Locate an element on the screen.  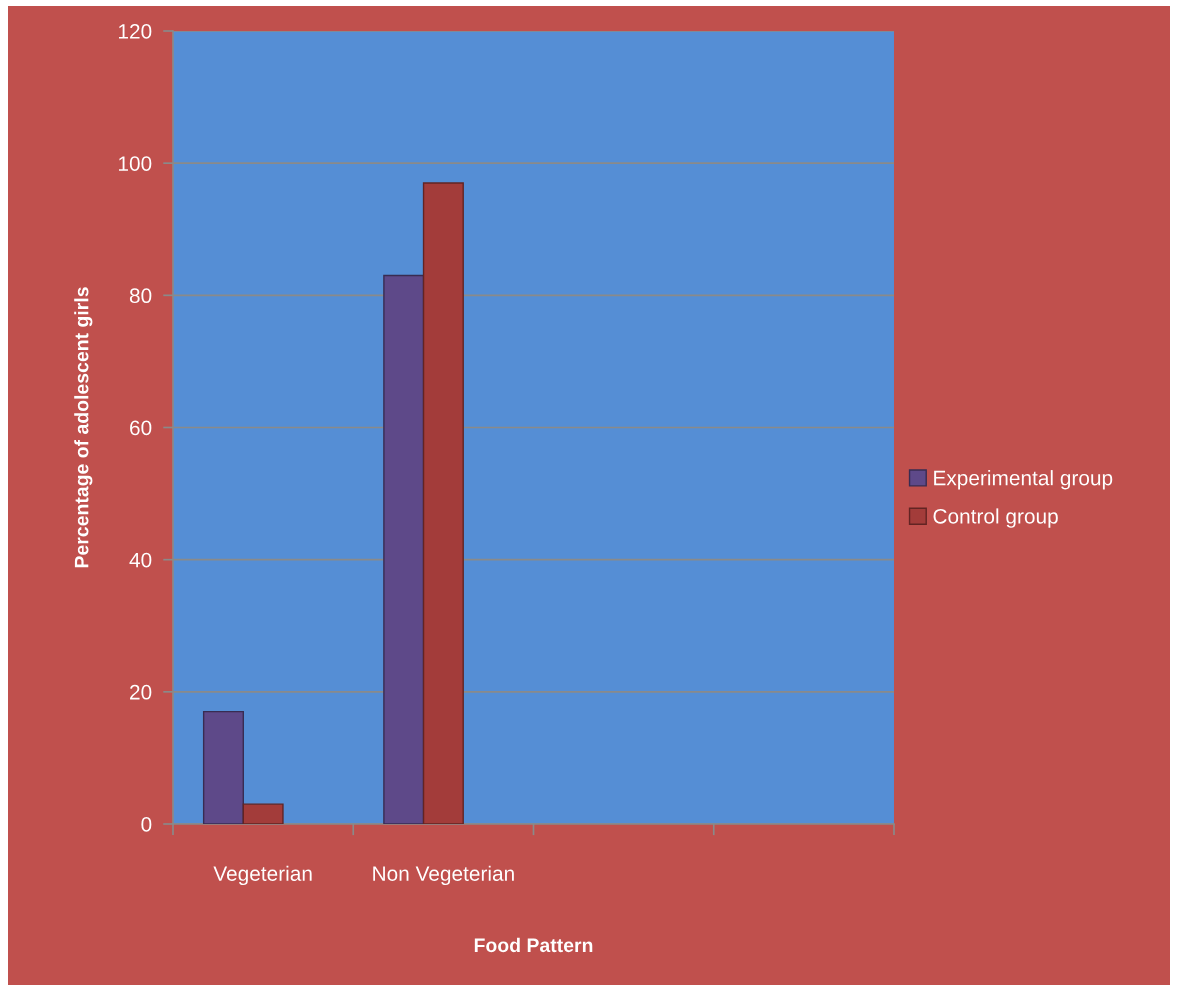
y-tick-label: 0 is located at coordinates (146, 824).